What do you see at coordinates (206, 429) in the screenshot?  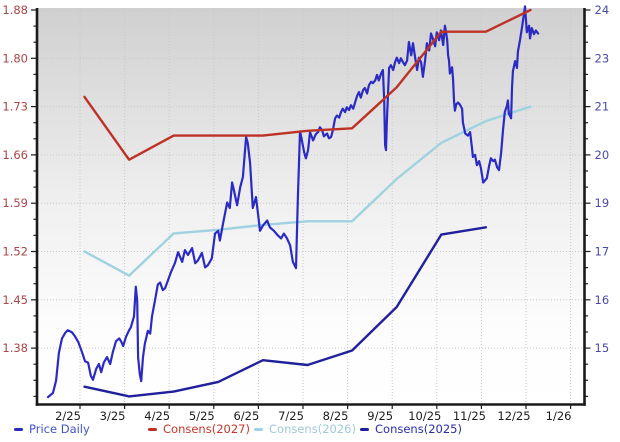 I see `legend-label: Consens(2027)` at bounding box center [206, 429].